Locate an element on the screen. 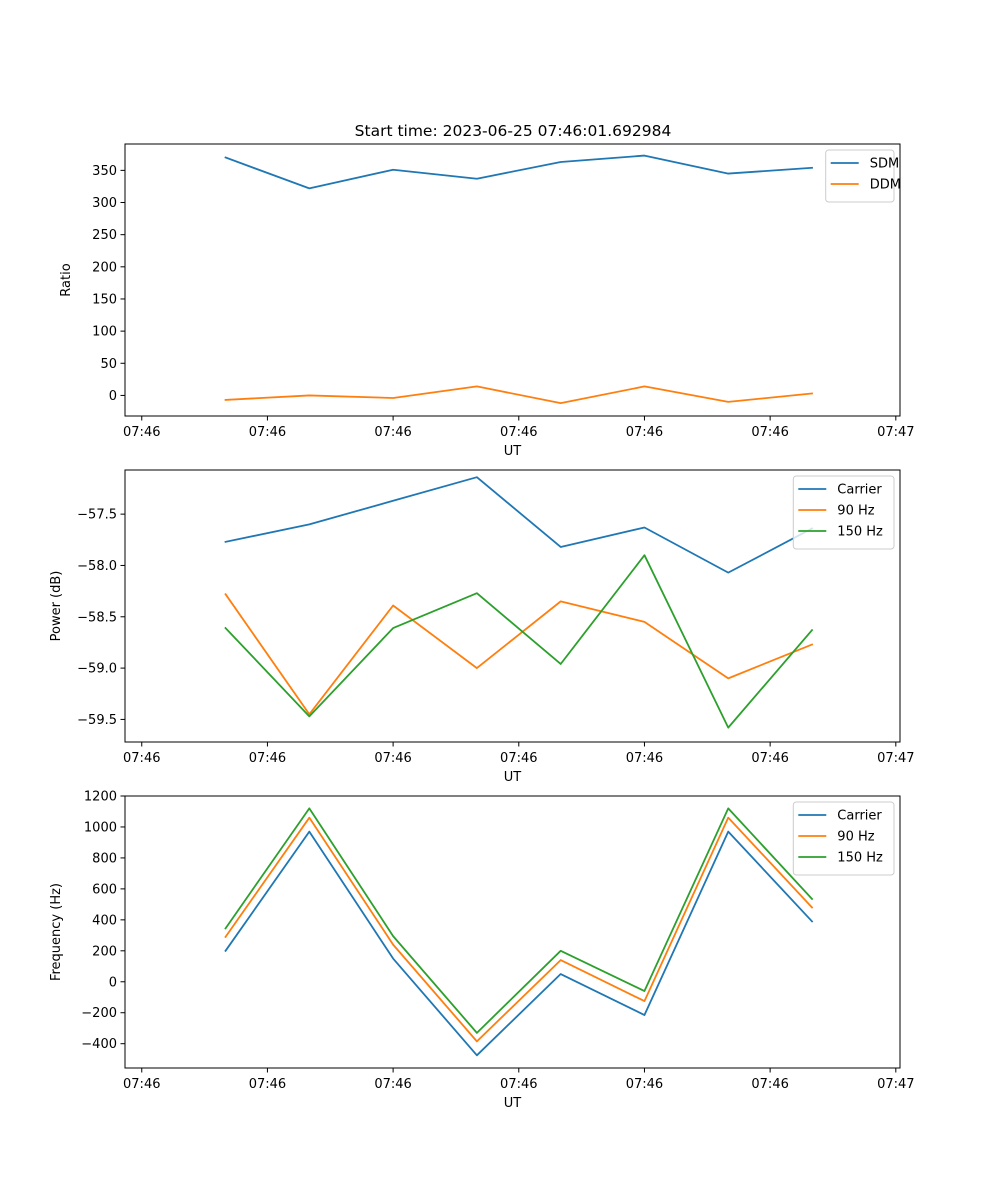 The height and width of the screenshot is (1200, 1000). legend-power: Carrier 90 Hz 150 Hz is located at coordinates (843, 512).